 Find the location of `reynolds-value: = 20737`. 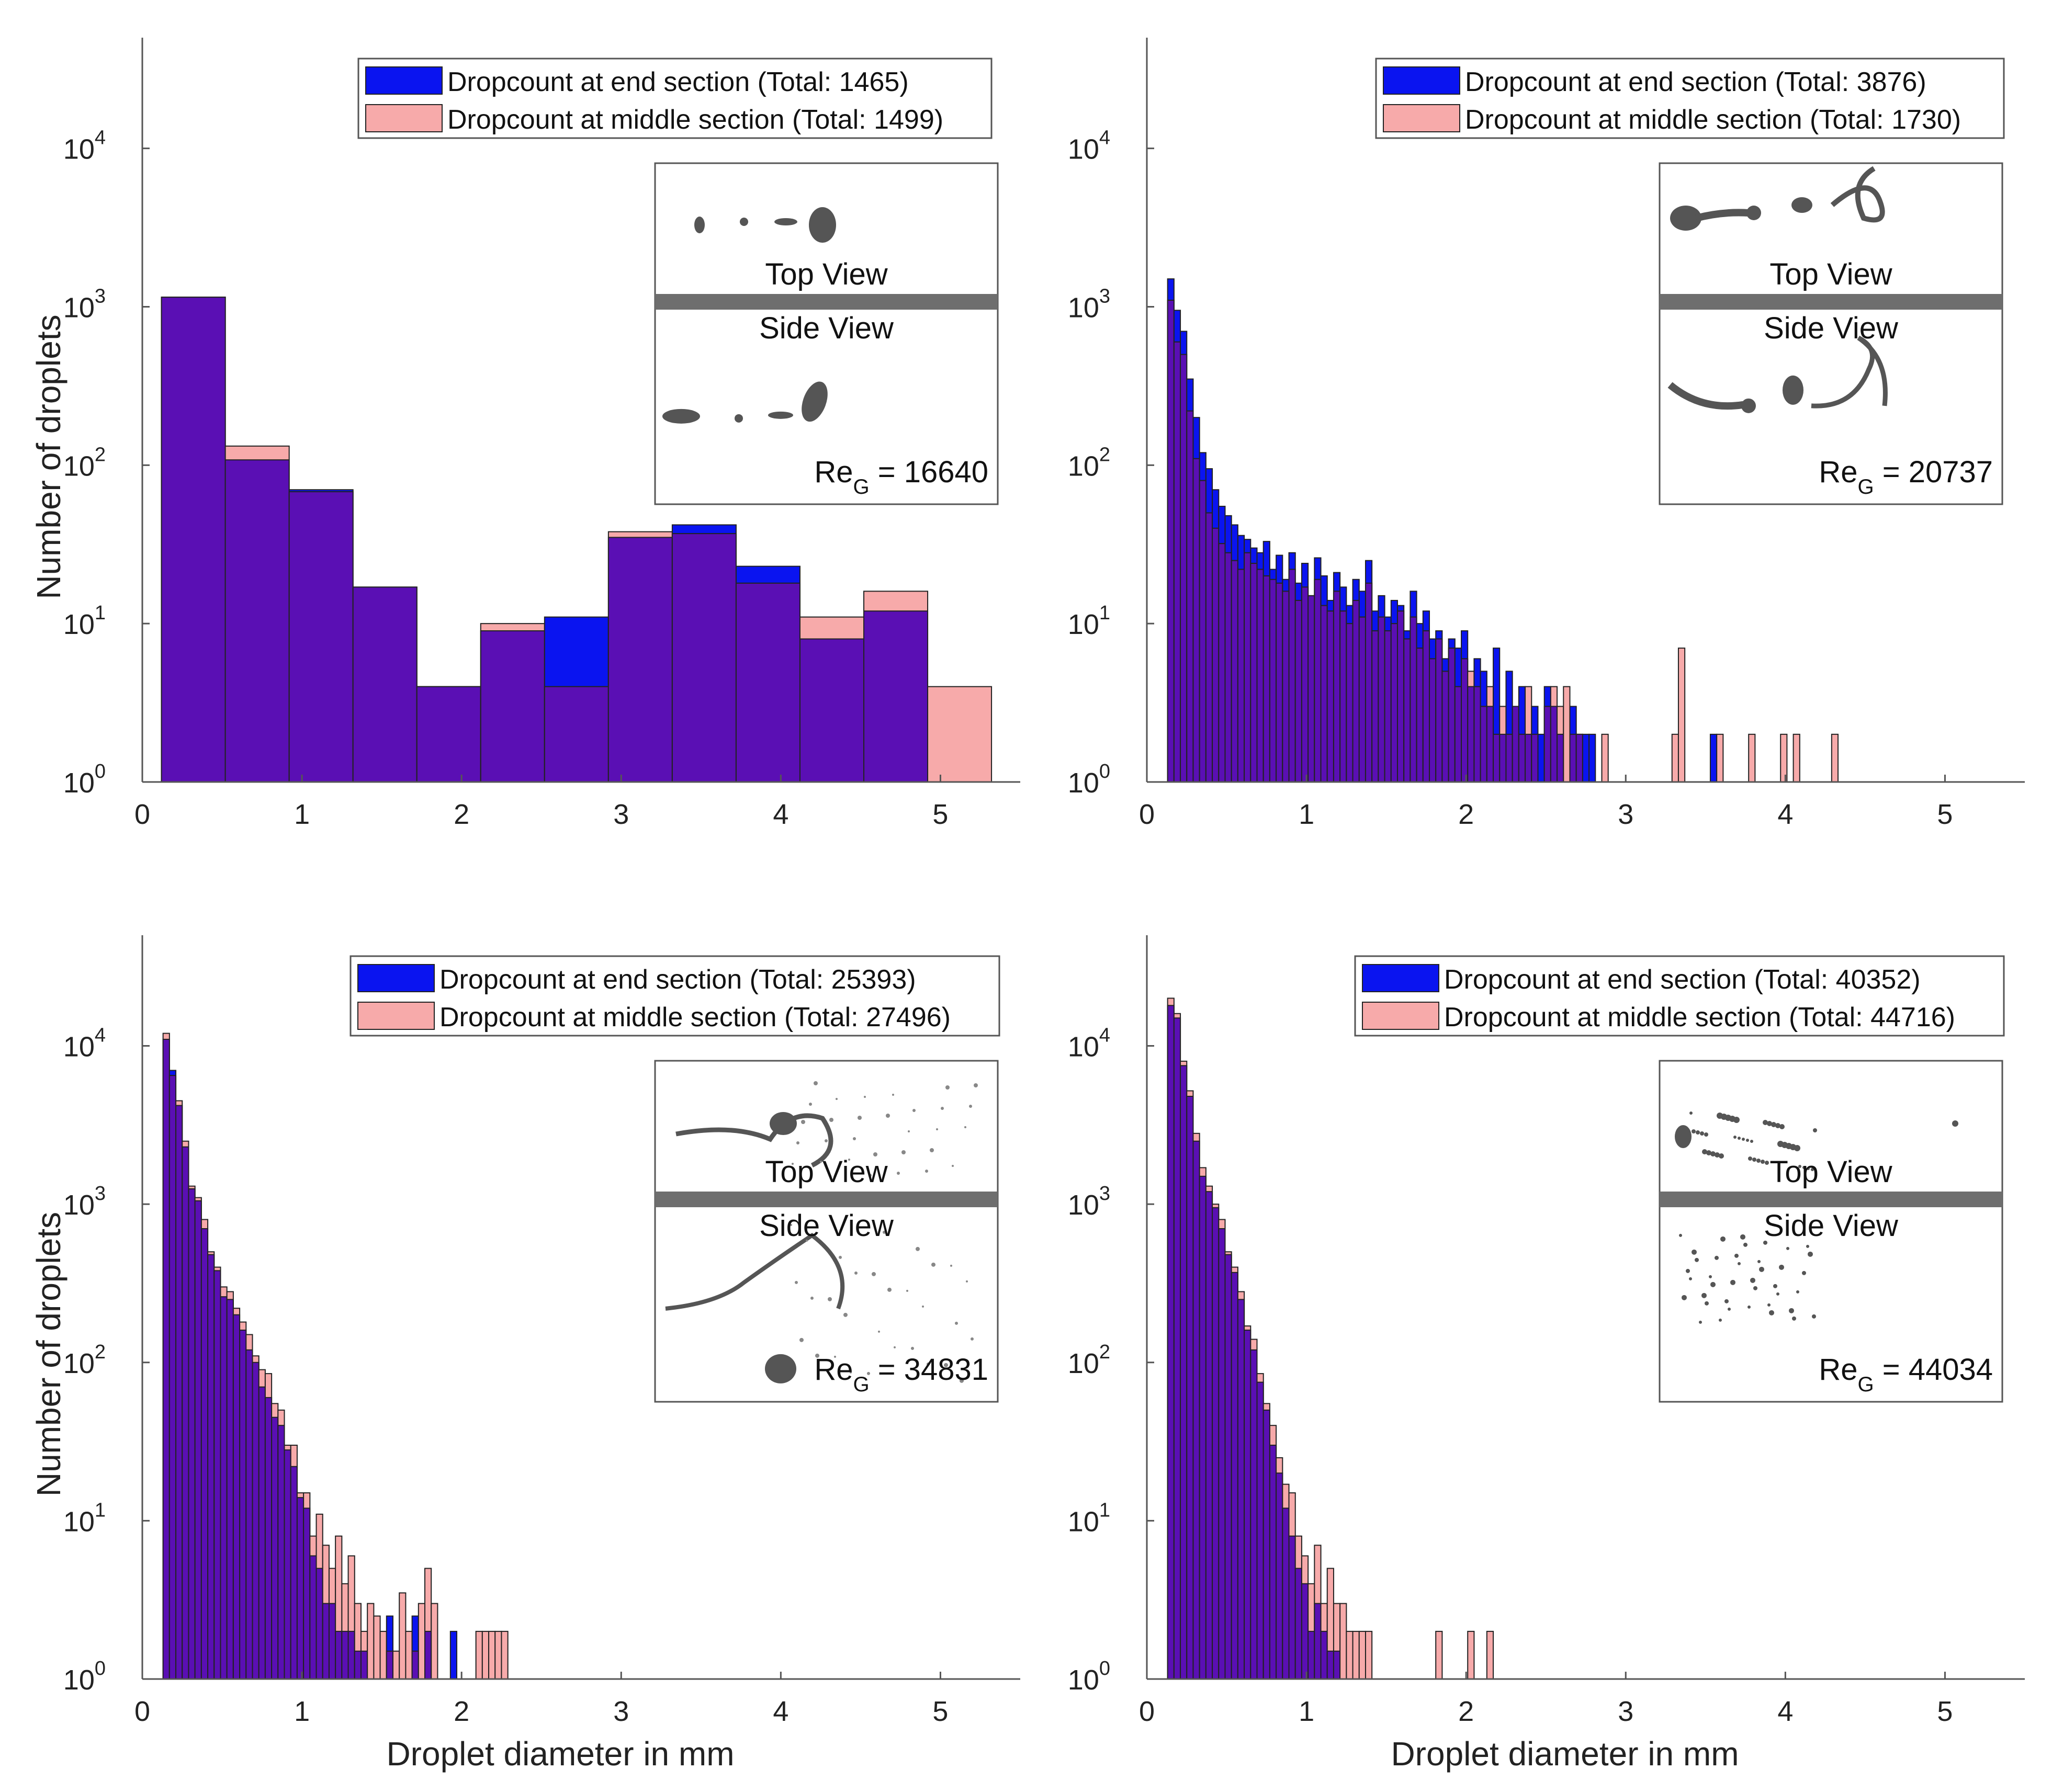

reynolds-value: = 20737 is located at coordinates (1933, 472).